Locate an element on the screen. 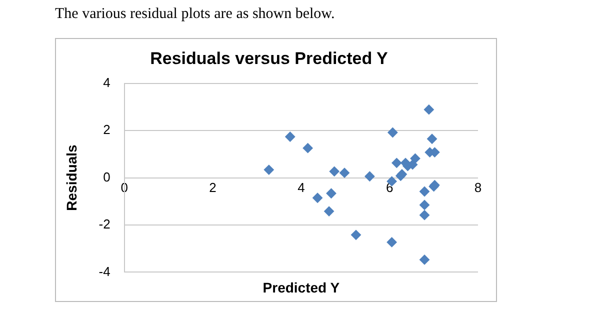  x-tick-label: 4 is located at coordinates (301, 188).